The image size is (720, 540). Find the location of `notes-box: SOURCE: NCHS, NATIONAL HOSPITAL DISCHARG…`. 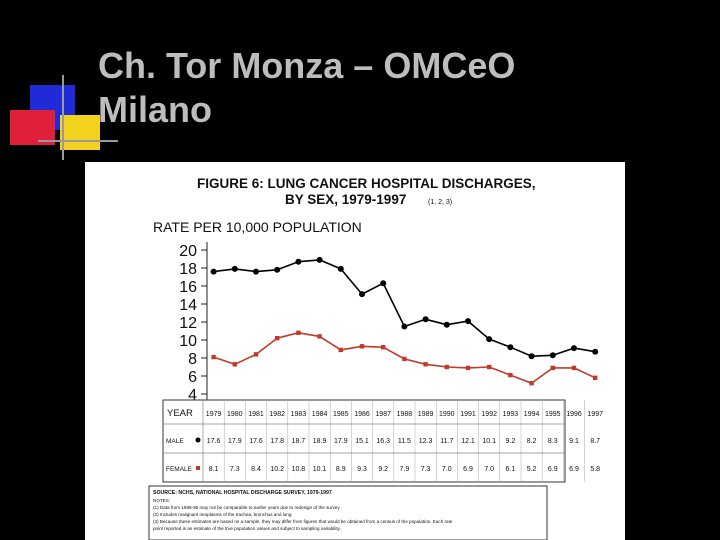

notes-box: SOURCE: NCHS, NATIONAL HOSPITAL DISCHARG… is located at coordinates (348, 512).